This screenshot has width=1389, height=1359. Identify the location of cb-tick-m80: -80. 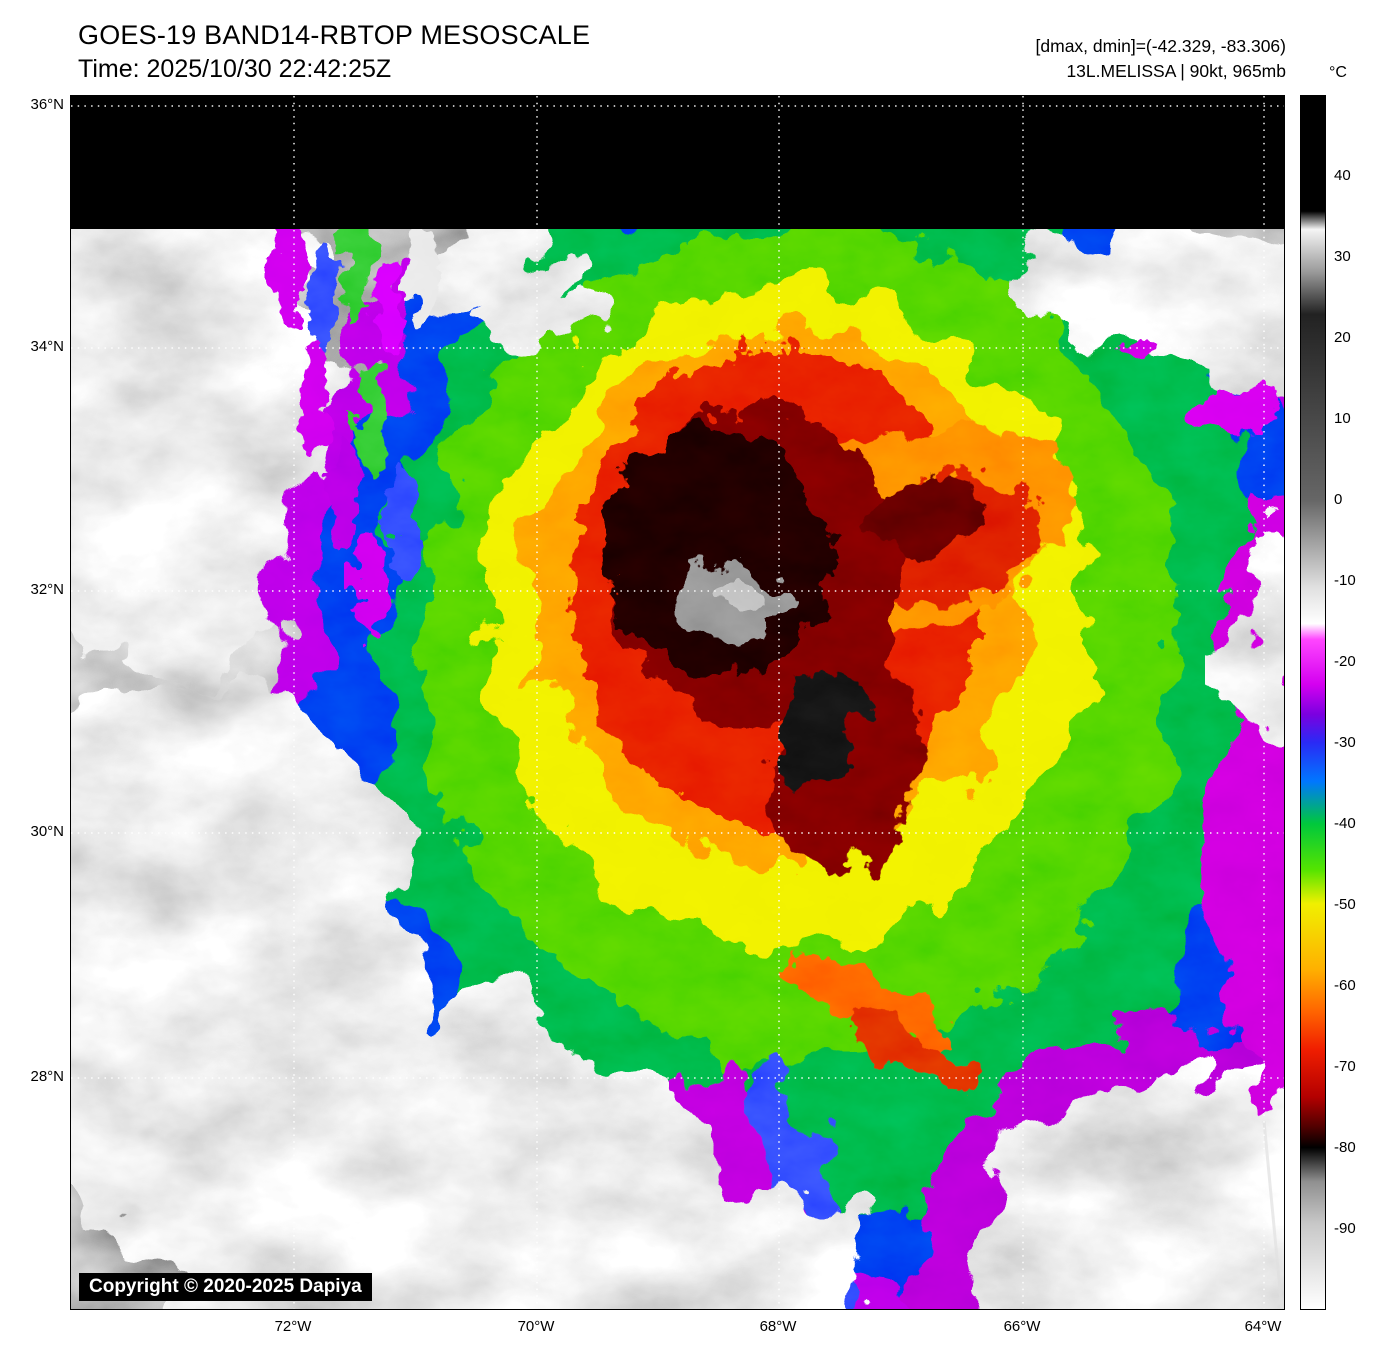
(1345, 1147).